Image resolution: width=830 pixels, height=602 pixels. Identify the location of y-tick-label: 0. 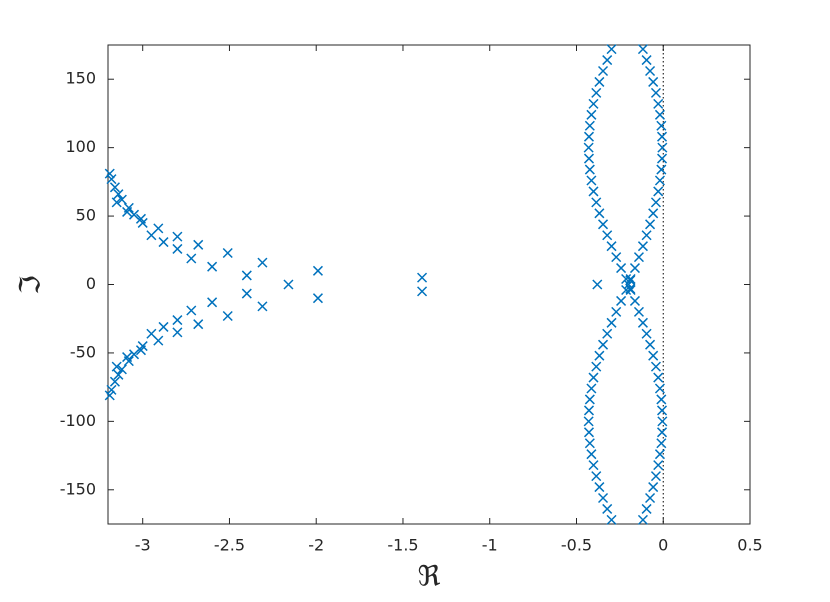
(91, 283).